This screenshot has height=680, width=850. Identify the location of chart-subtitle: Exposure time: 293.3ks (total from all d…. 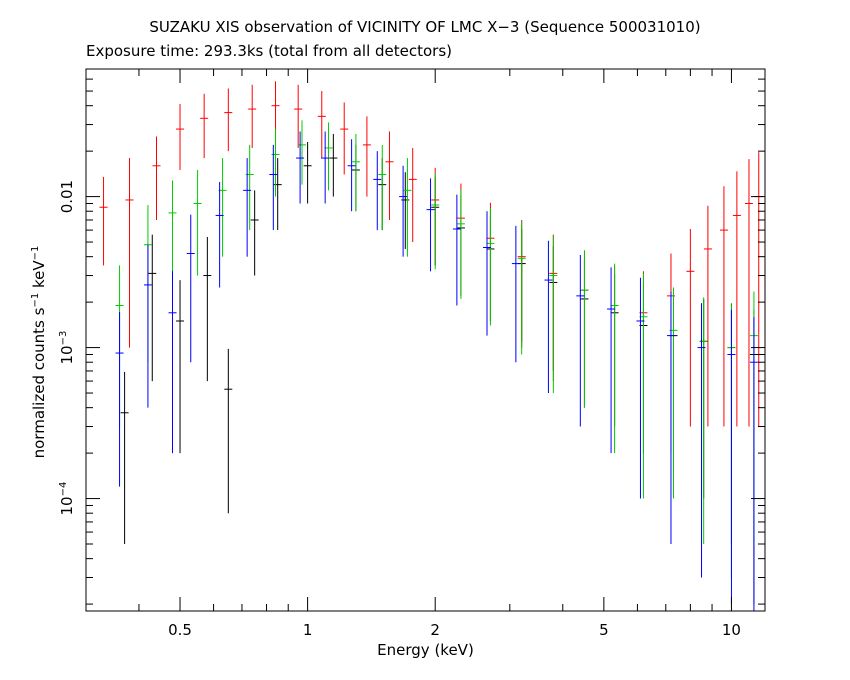
(269, 51).